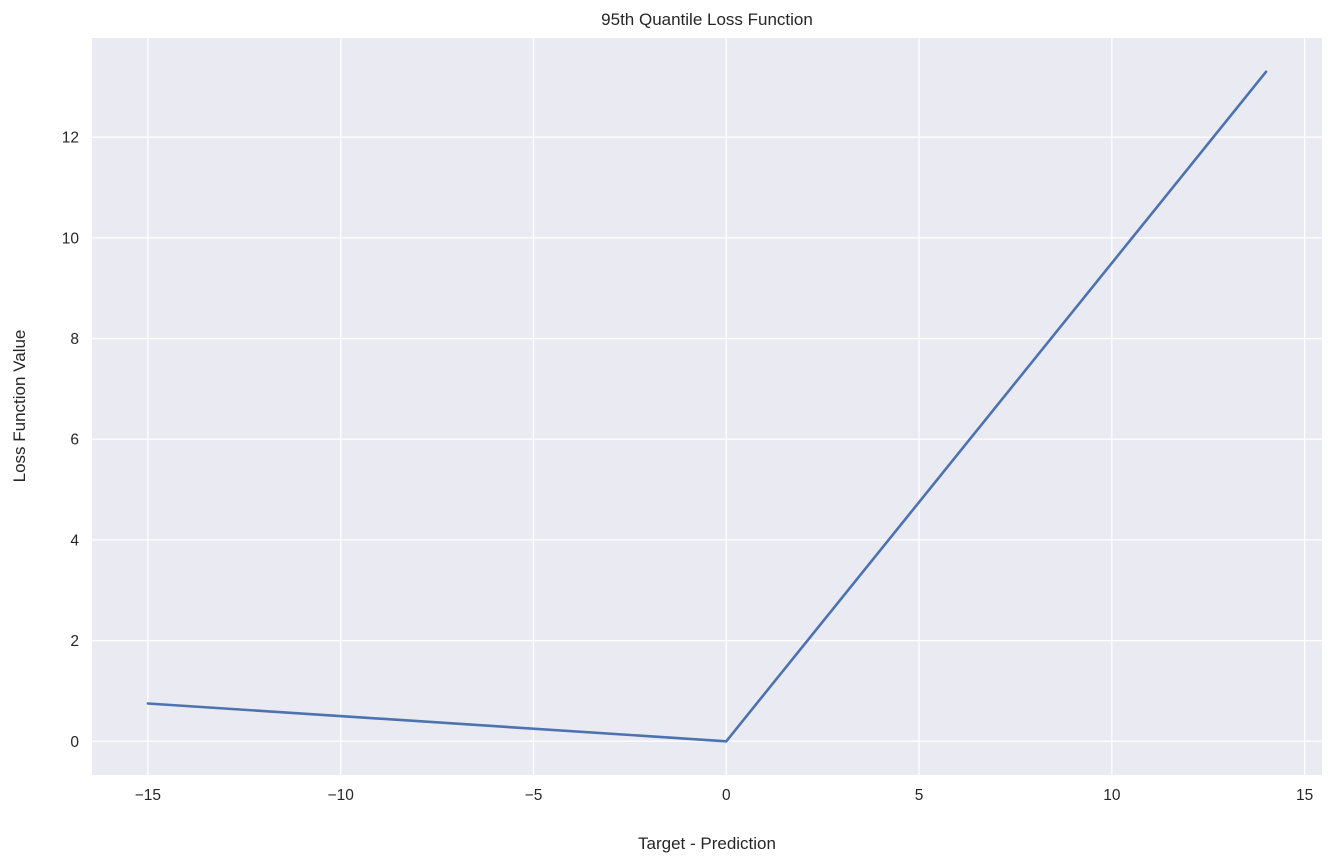  What do you see at coordinates (148, 795) in the screenshot?
I see `x-tick-label: −15` at bounding box center [148, 795].